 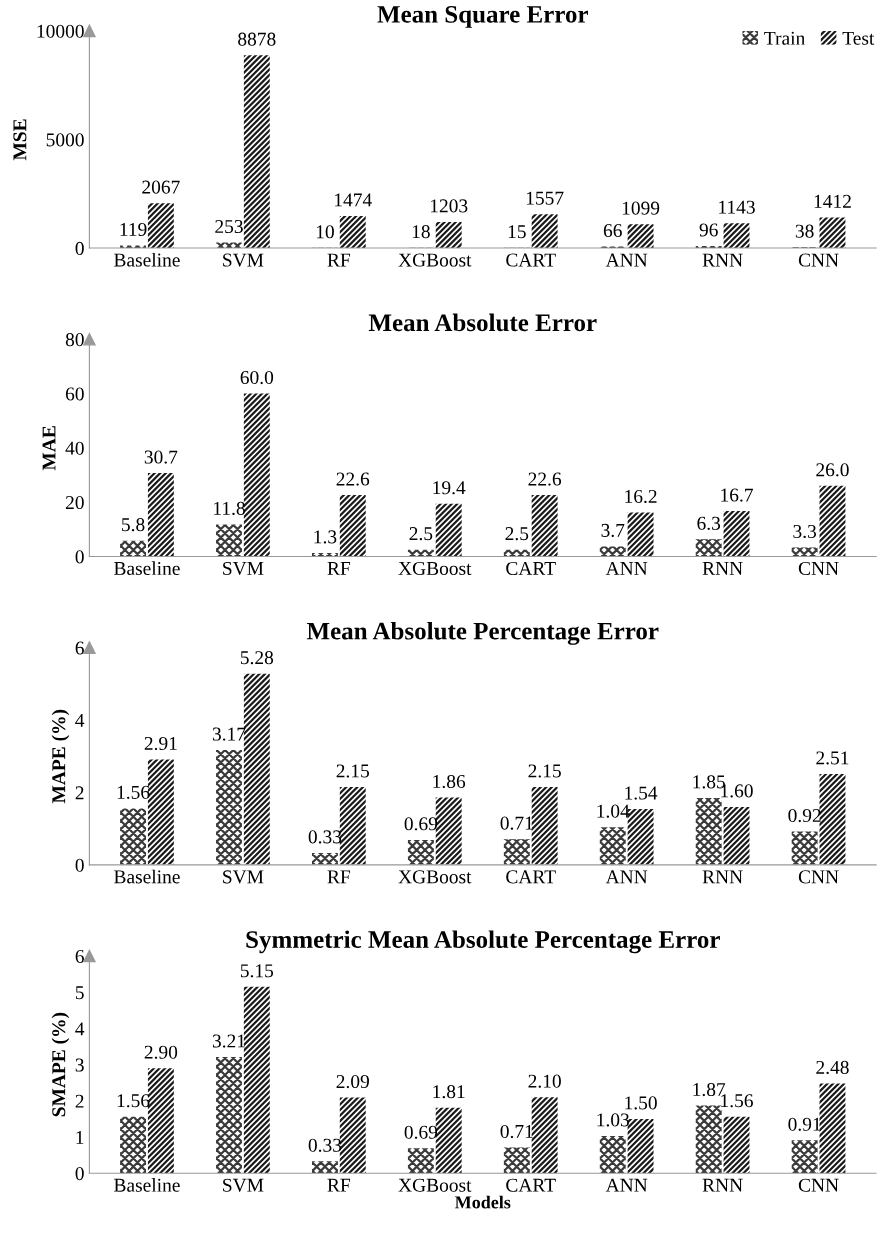 I want to click on chart-title: Mean Absolute Percentage Error, so click(x=482, y=633).